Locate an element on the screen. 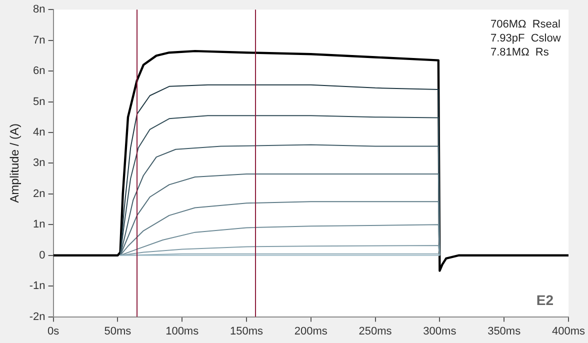 The width and height of the screenshot is (588, 343). y-tick-label: 0 is located at coordinates (42, 255).